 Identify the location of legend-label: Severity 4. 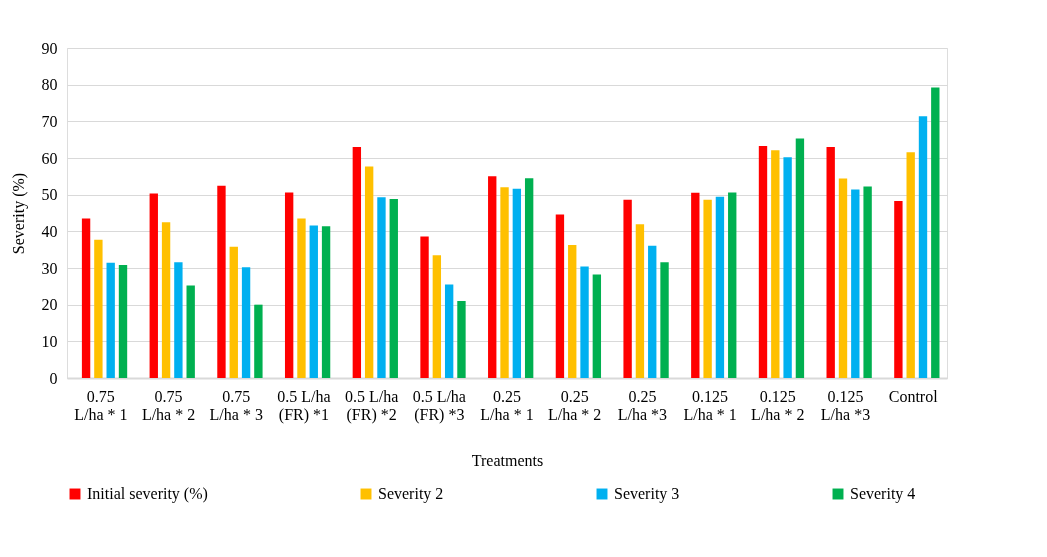
(883, 494).